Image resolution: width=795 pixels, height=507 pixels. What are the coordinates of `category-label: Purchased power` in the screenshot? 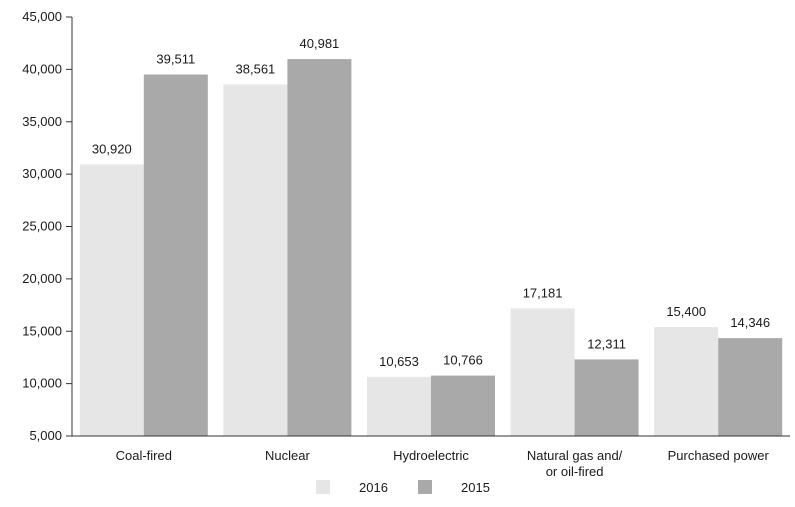 It's located at (719, 455).